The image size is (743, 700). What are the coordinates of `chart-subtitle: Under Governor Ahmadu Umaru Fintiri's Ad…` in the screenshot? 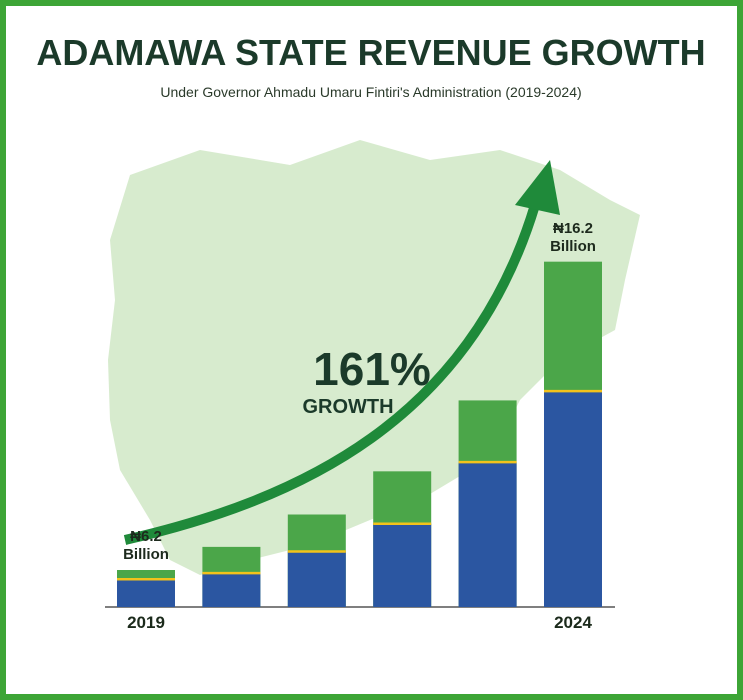 It's located at (370, 92).